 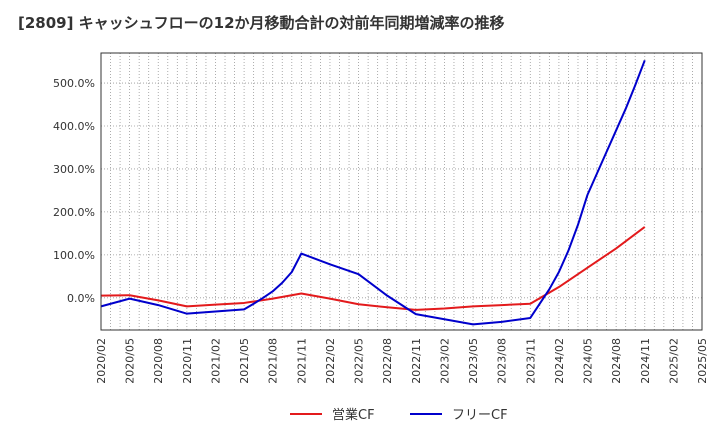 I want to click on x-tick-label: 2024/05, so click(x=588, y=361).